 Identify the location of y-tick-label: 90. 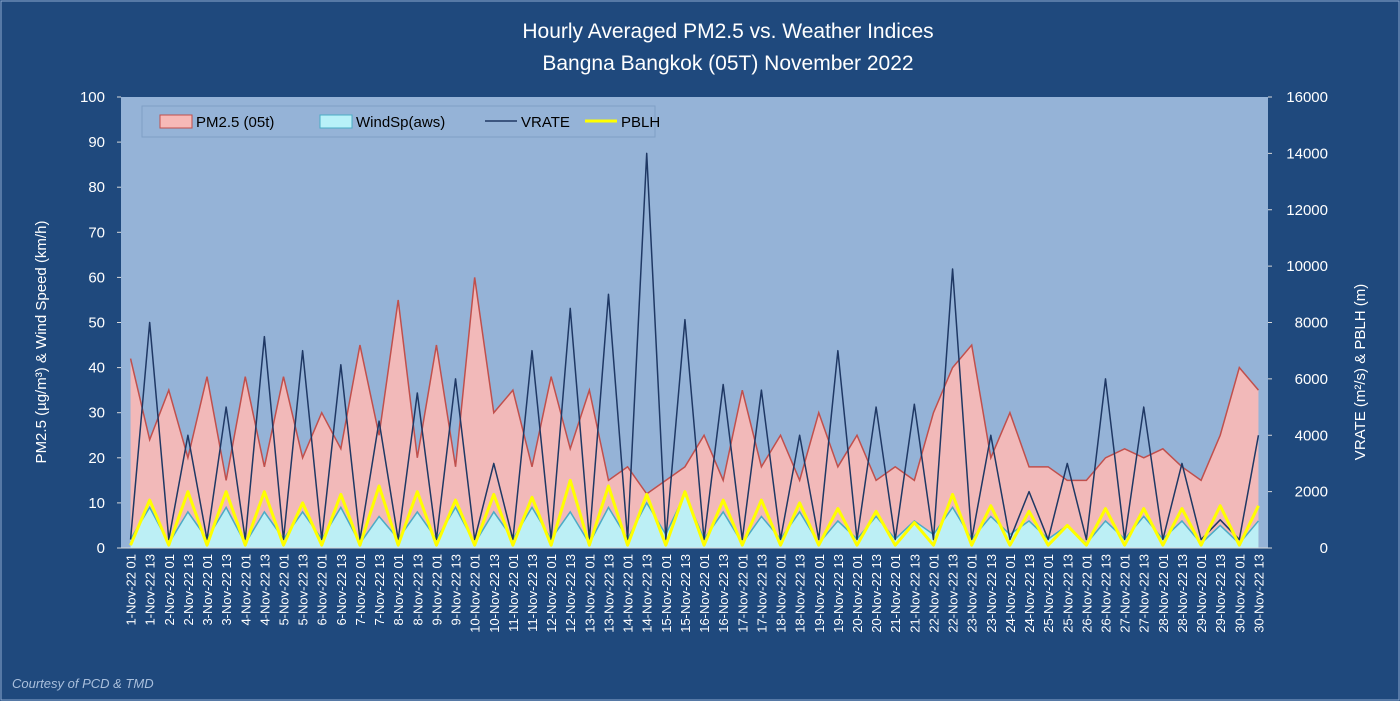
(96, 142).